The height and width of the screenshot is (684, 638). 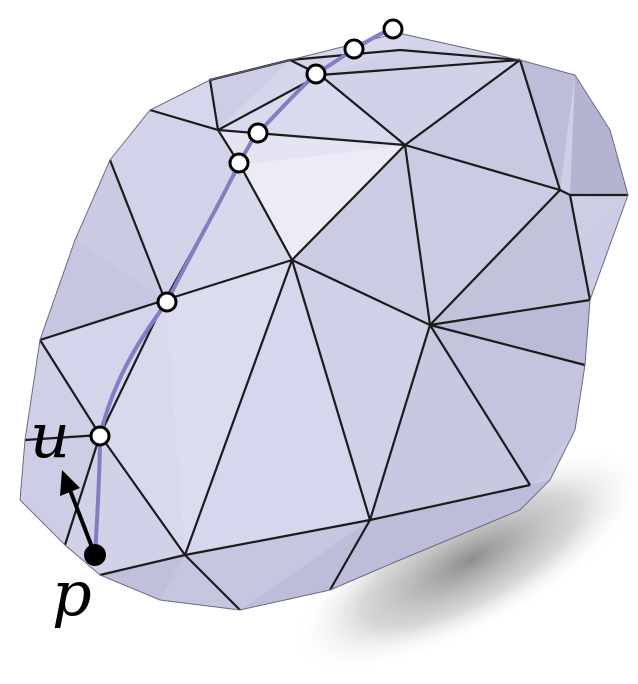 I want to click on label-p: p, so click(x=72, y=593).